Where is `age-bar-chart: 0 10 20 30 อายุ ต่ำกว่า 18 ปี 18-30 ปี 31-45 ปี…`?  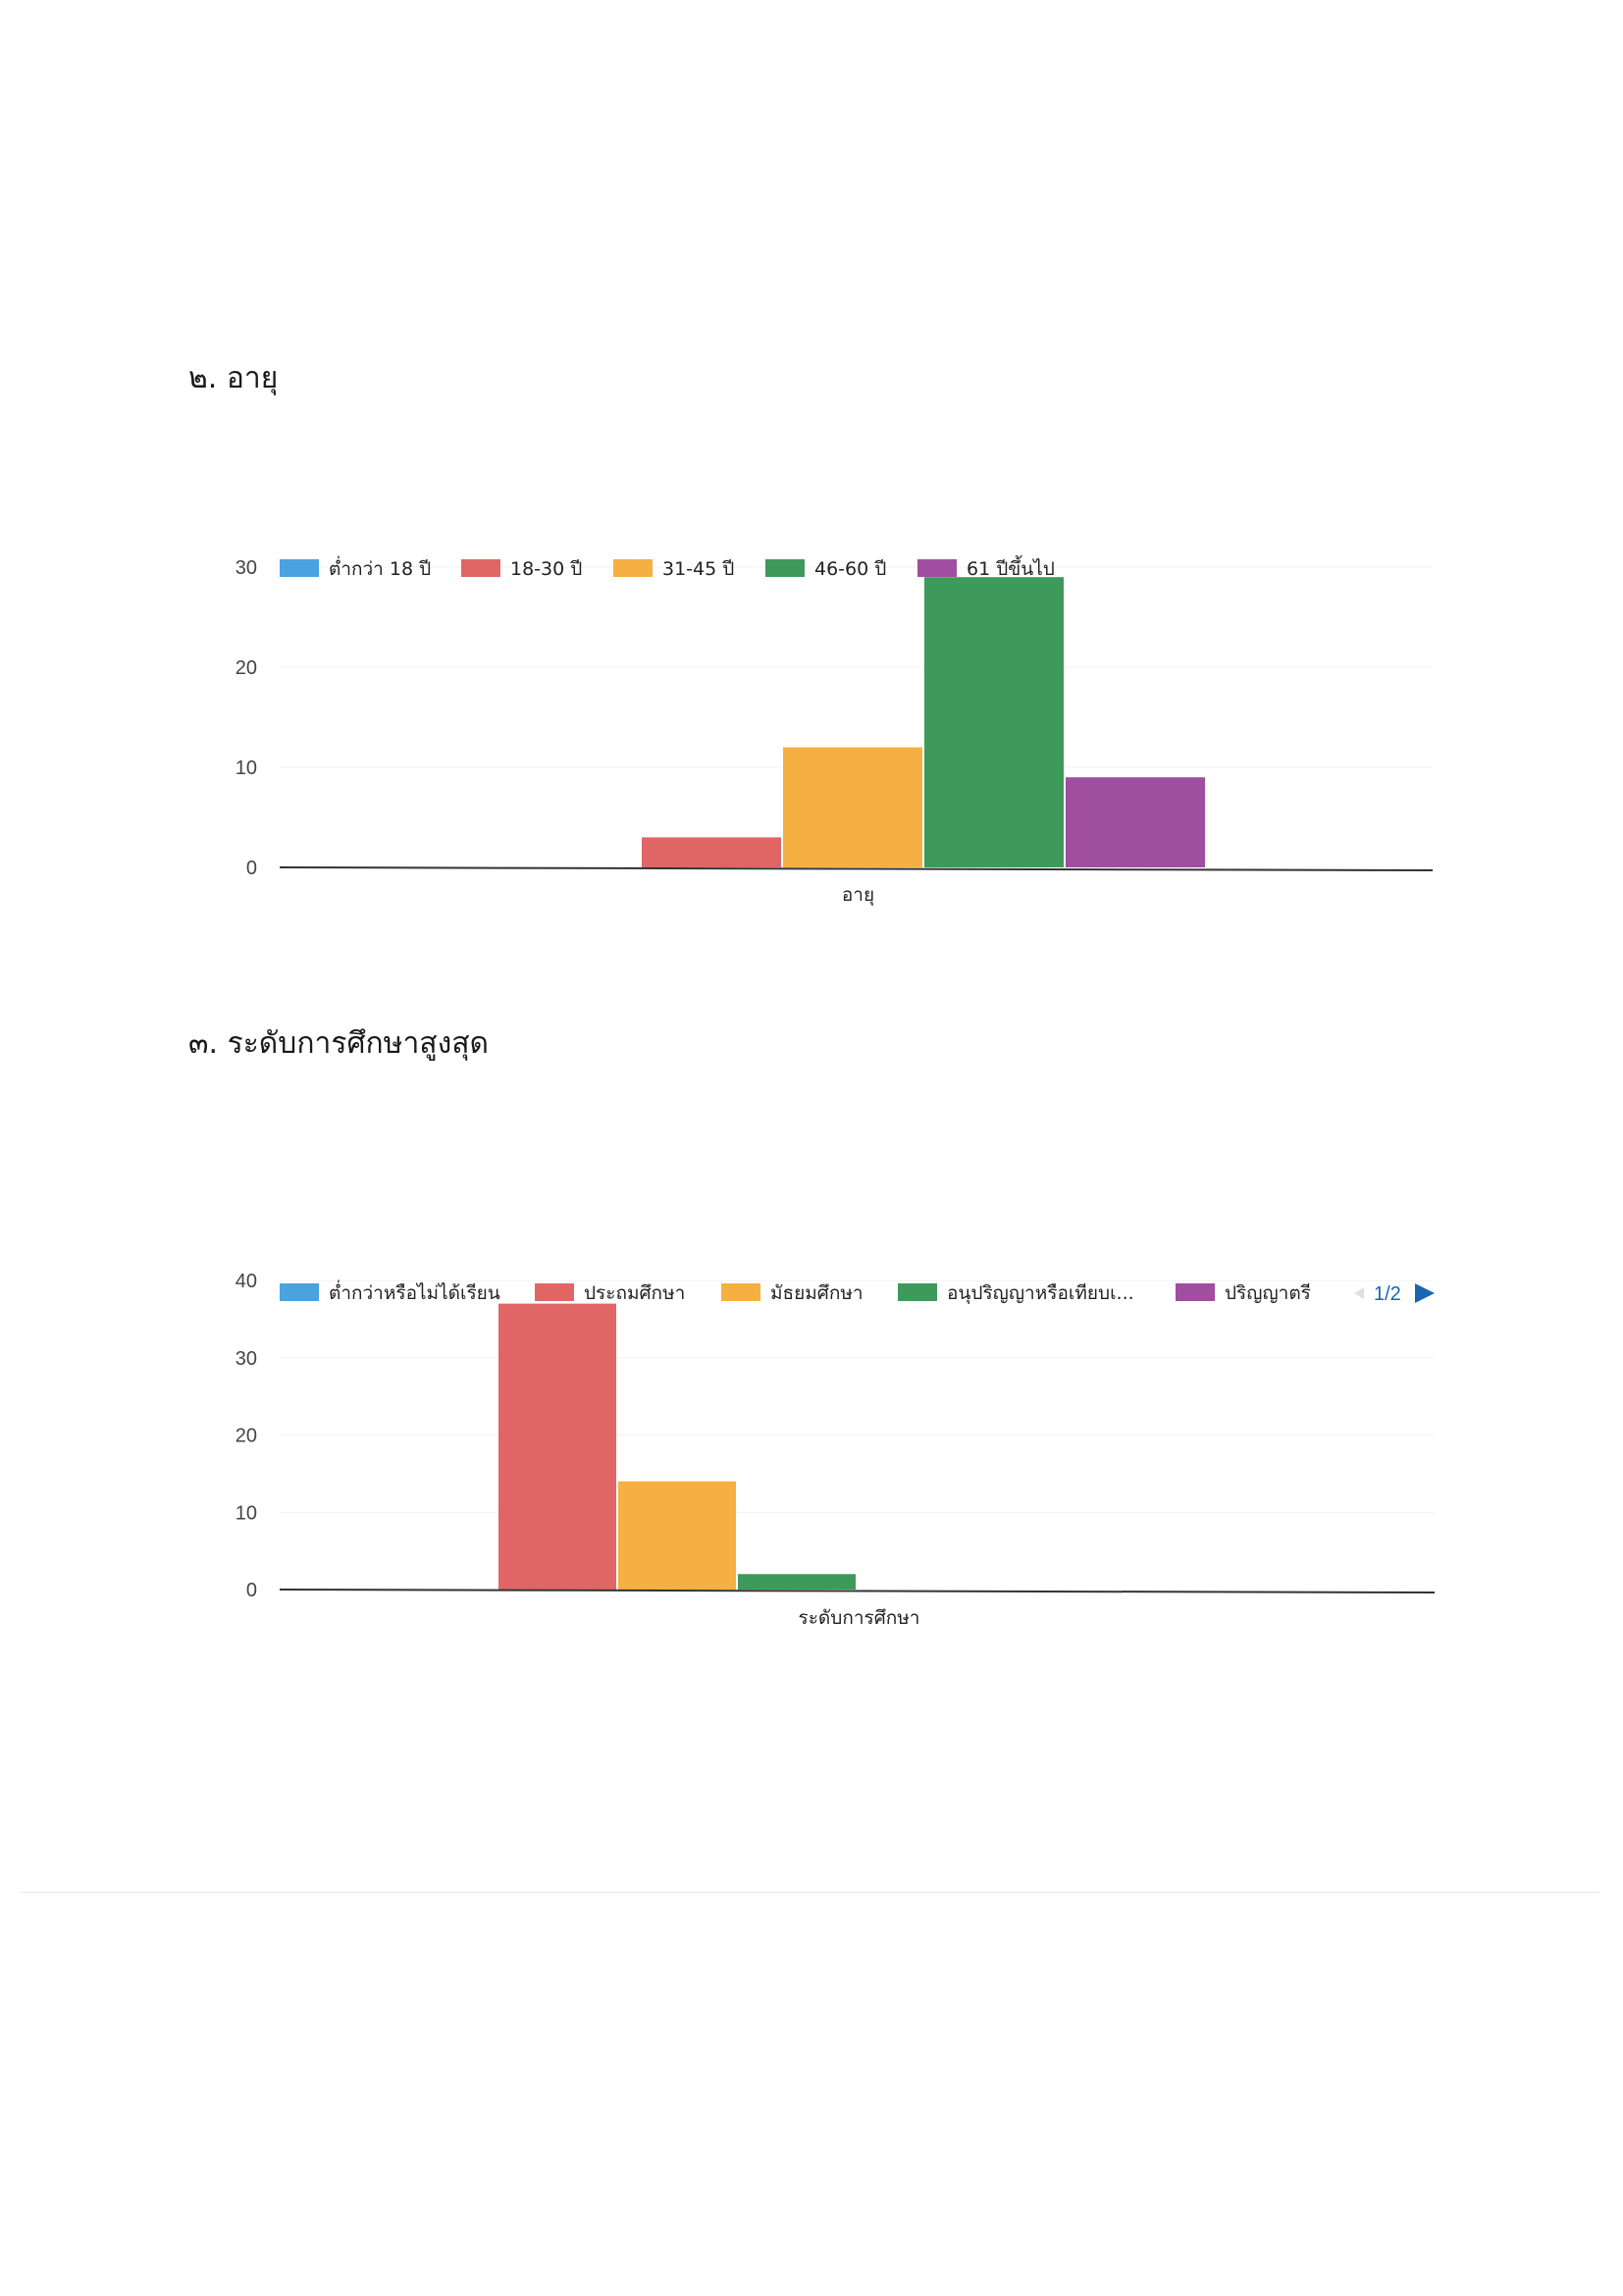
age-bar-chart: 0 10 20 30 อายุ ต่ำกว่า 18 ปี 18-30 ปี 31-45 ปี… is located at coordinates (835, 731).